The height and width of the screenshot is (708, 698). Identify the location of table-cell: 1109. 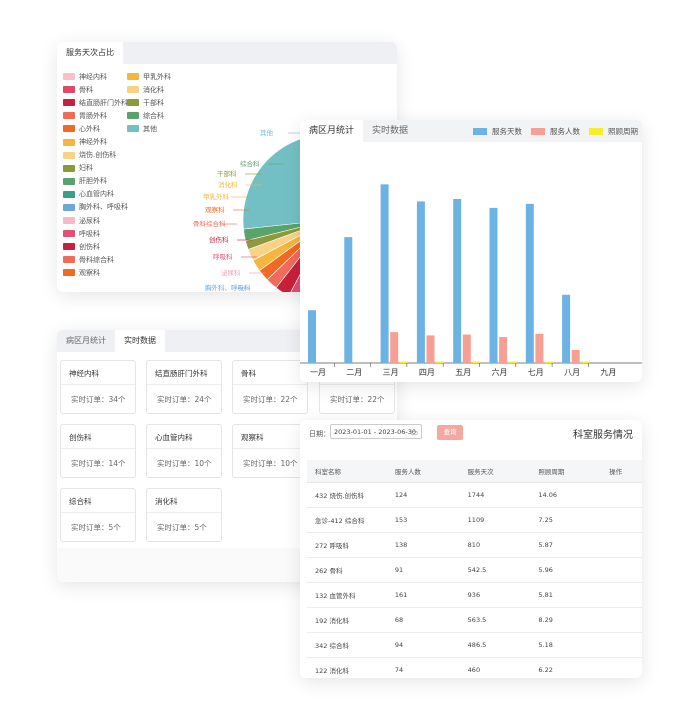
(495, 520).